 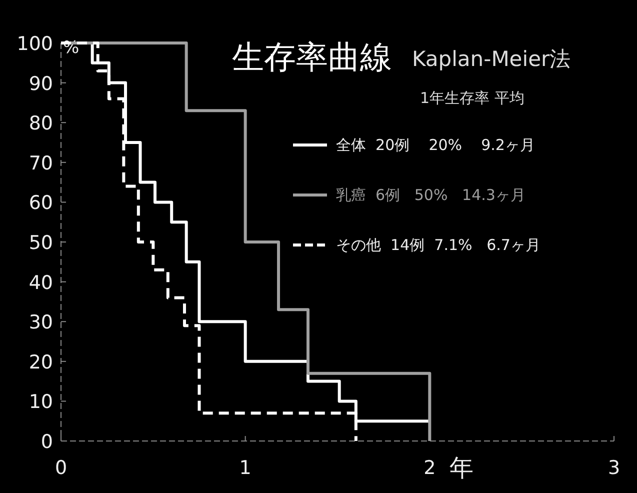 I want to click on legend-title: 1年生存率 平均, so click(x=472, y=98).